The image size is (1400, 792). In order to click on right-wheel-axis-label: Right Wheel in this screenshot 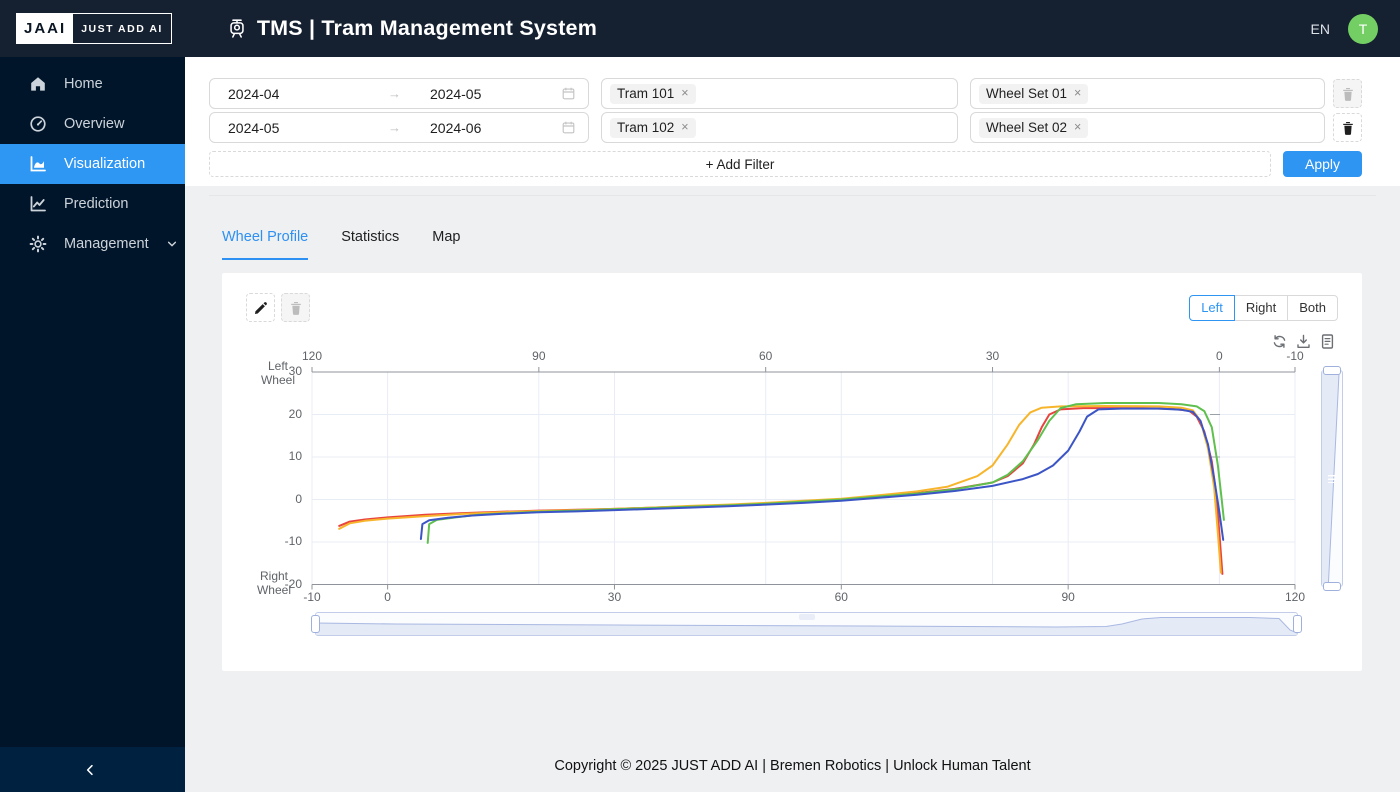, I will do `click(273, 583)`.